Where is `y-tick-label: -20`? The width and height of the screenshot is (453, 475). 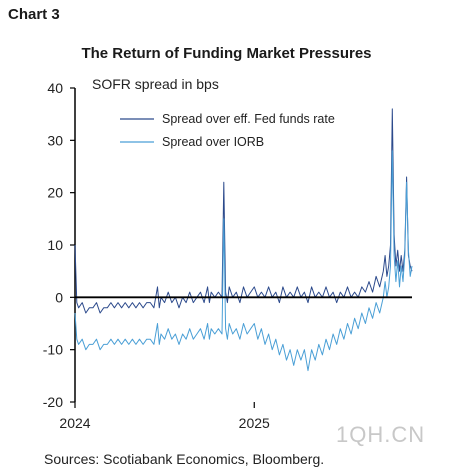 y-tick-label: -20 is located at coordinates (53, 402).